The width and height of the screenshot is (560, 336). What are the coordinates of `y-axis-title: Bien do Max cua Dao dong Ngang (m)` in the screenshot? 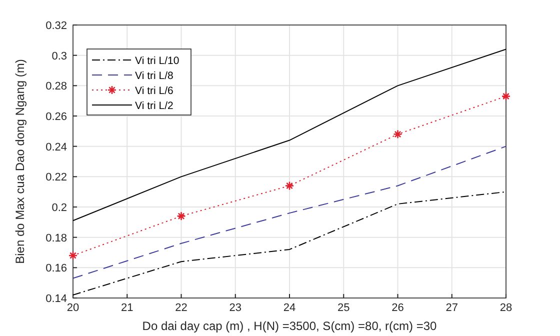 It's located at (20, 161).